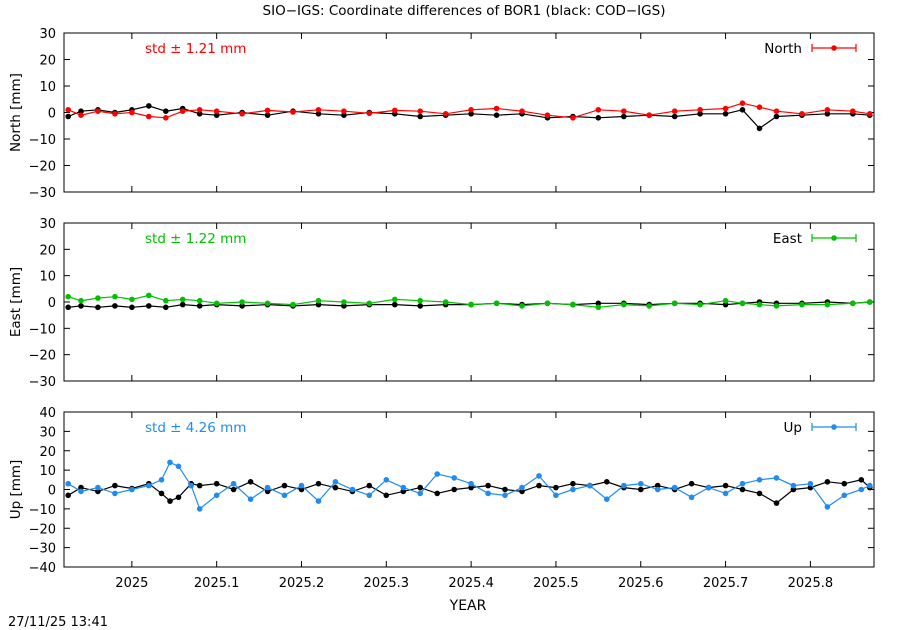 The height and width of the screenshot is (630, 900). Describe the element at coordinates (195, 428) in the screenshot. I see `std-label: std ± 4.26 mm` at that location.